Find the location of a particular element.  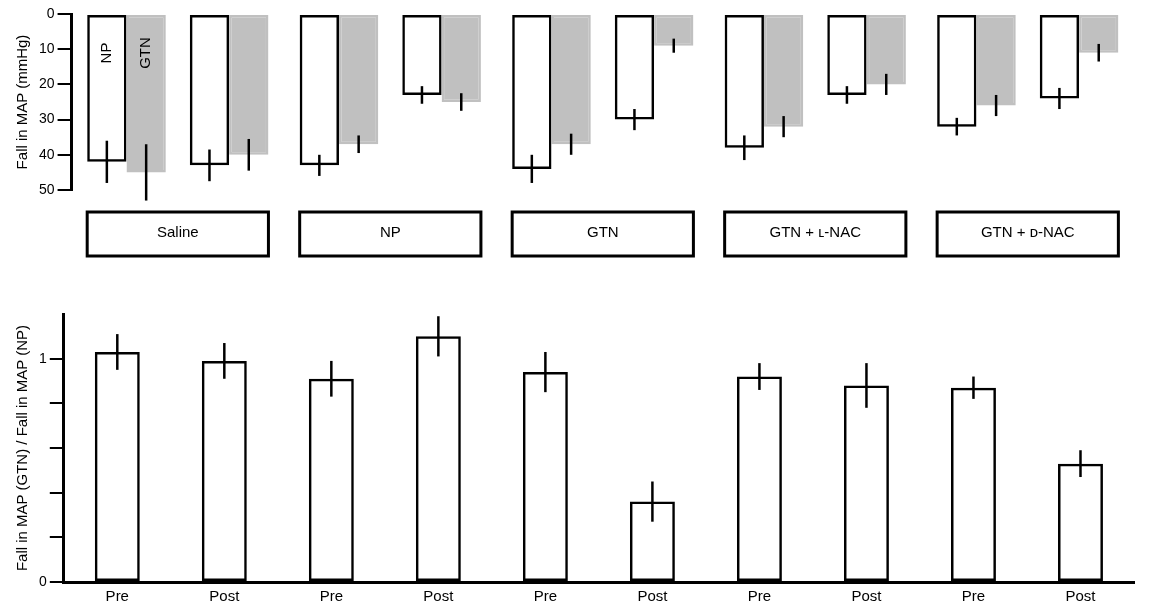

x-tick-label: NP is located at coordinates (390, 232).